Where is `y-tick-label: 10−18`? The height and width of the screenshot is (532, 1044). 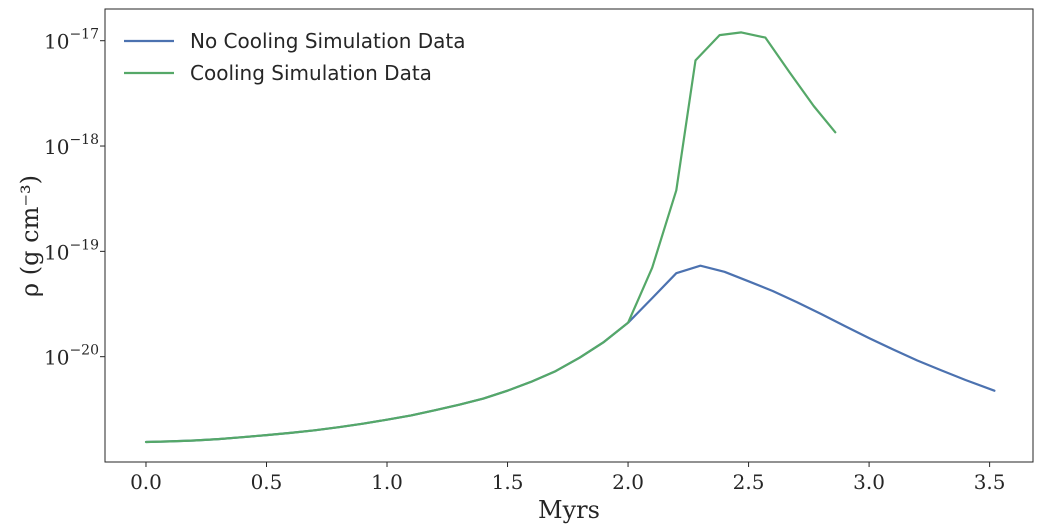 y-tick-label: 10−18 is located at coordinates (71, 145).